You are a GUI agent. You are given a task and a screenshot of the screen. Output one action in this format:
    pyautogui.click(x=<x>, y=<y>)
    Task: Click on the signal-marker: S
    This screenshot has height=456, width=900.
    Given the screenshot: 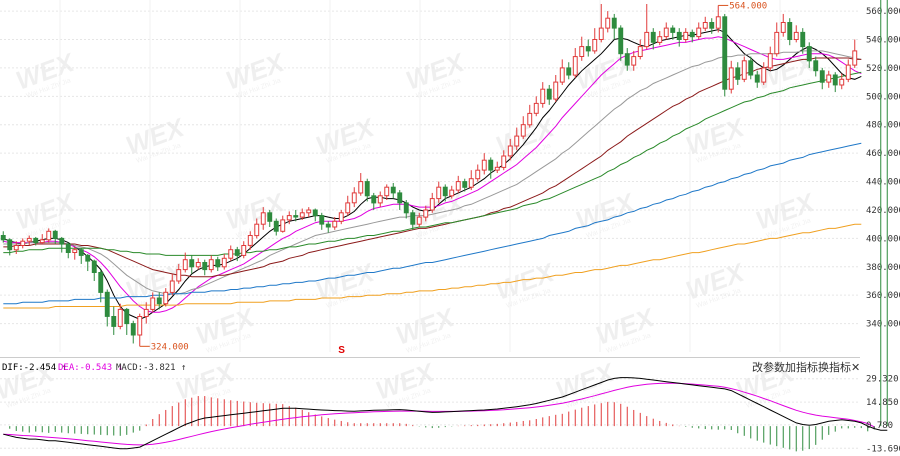 What is the action you would take?
    pyautogui.click(x=341, y=350)
    